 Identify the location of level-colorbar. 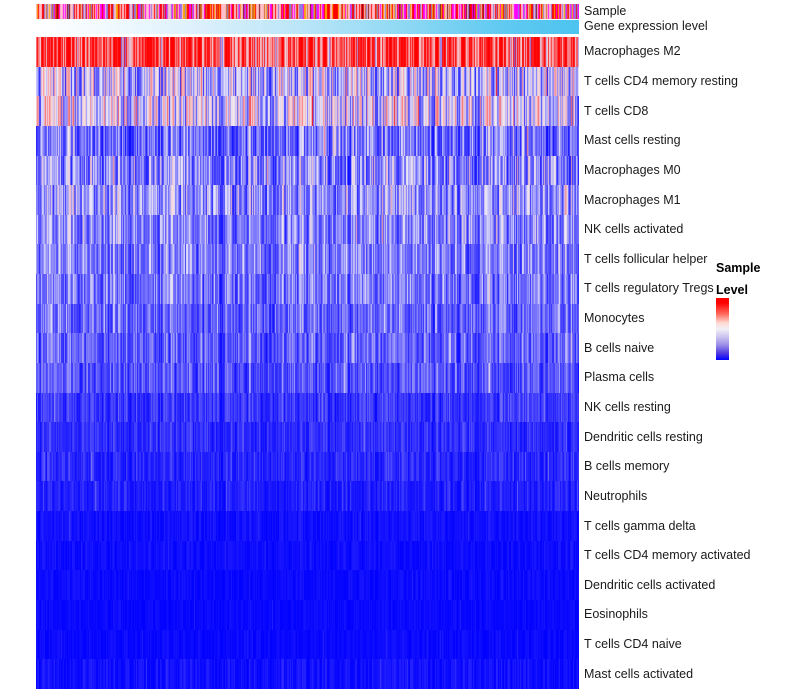
(722, 329).